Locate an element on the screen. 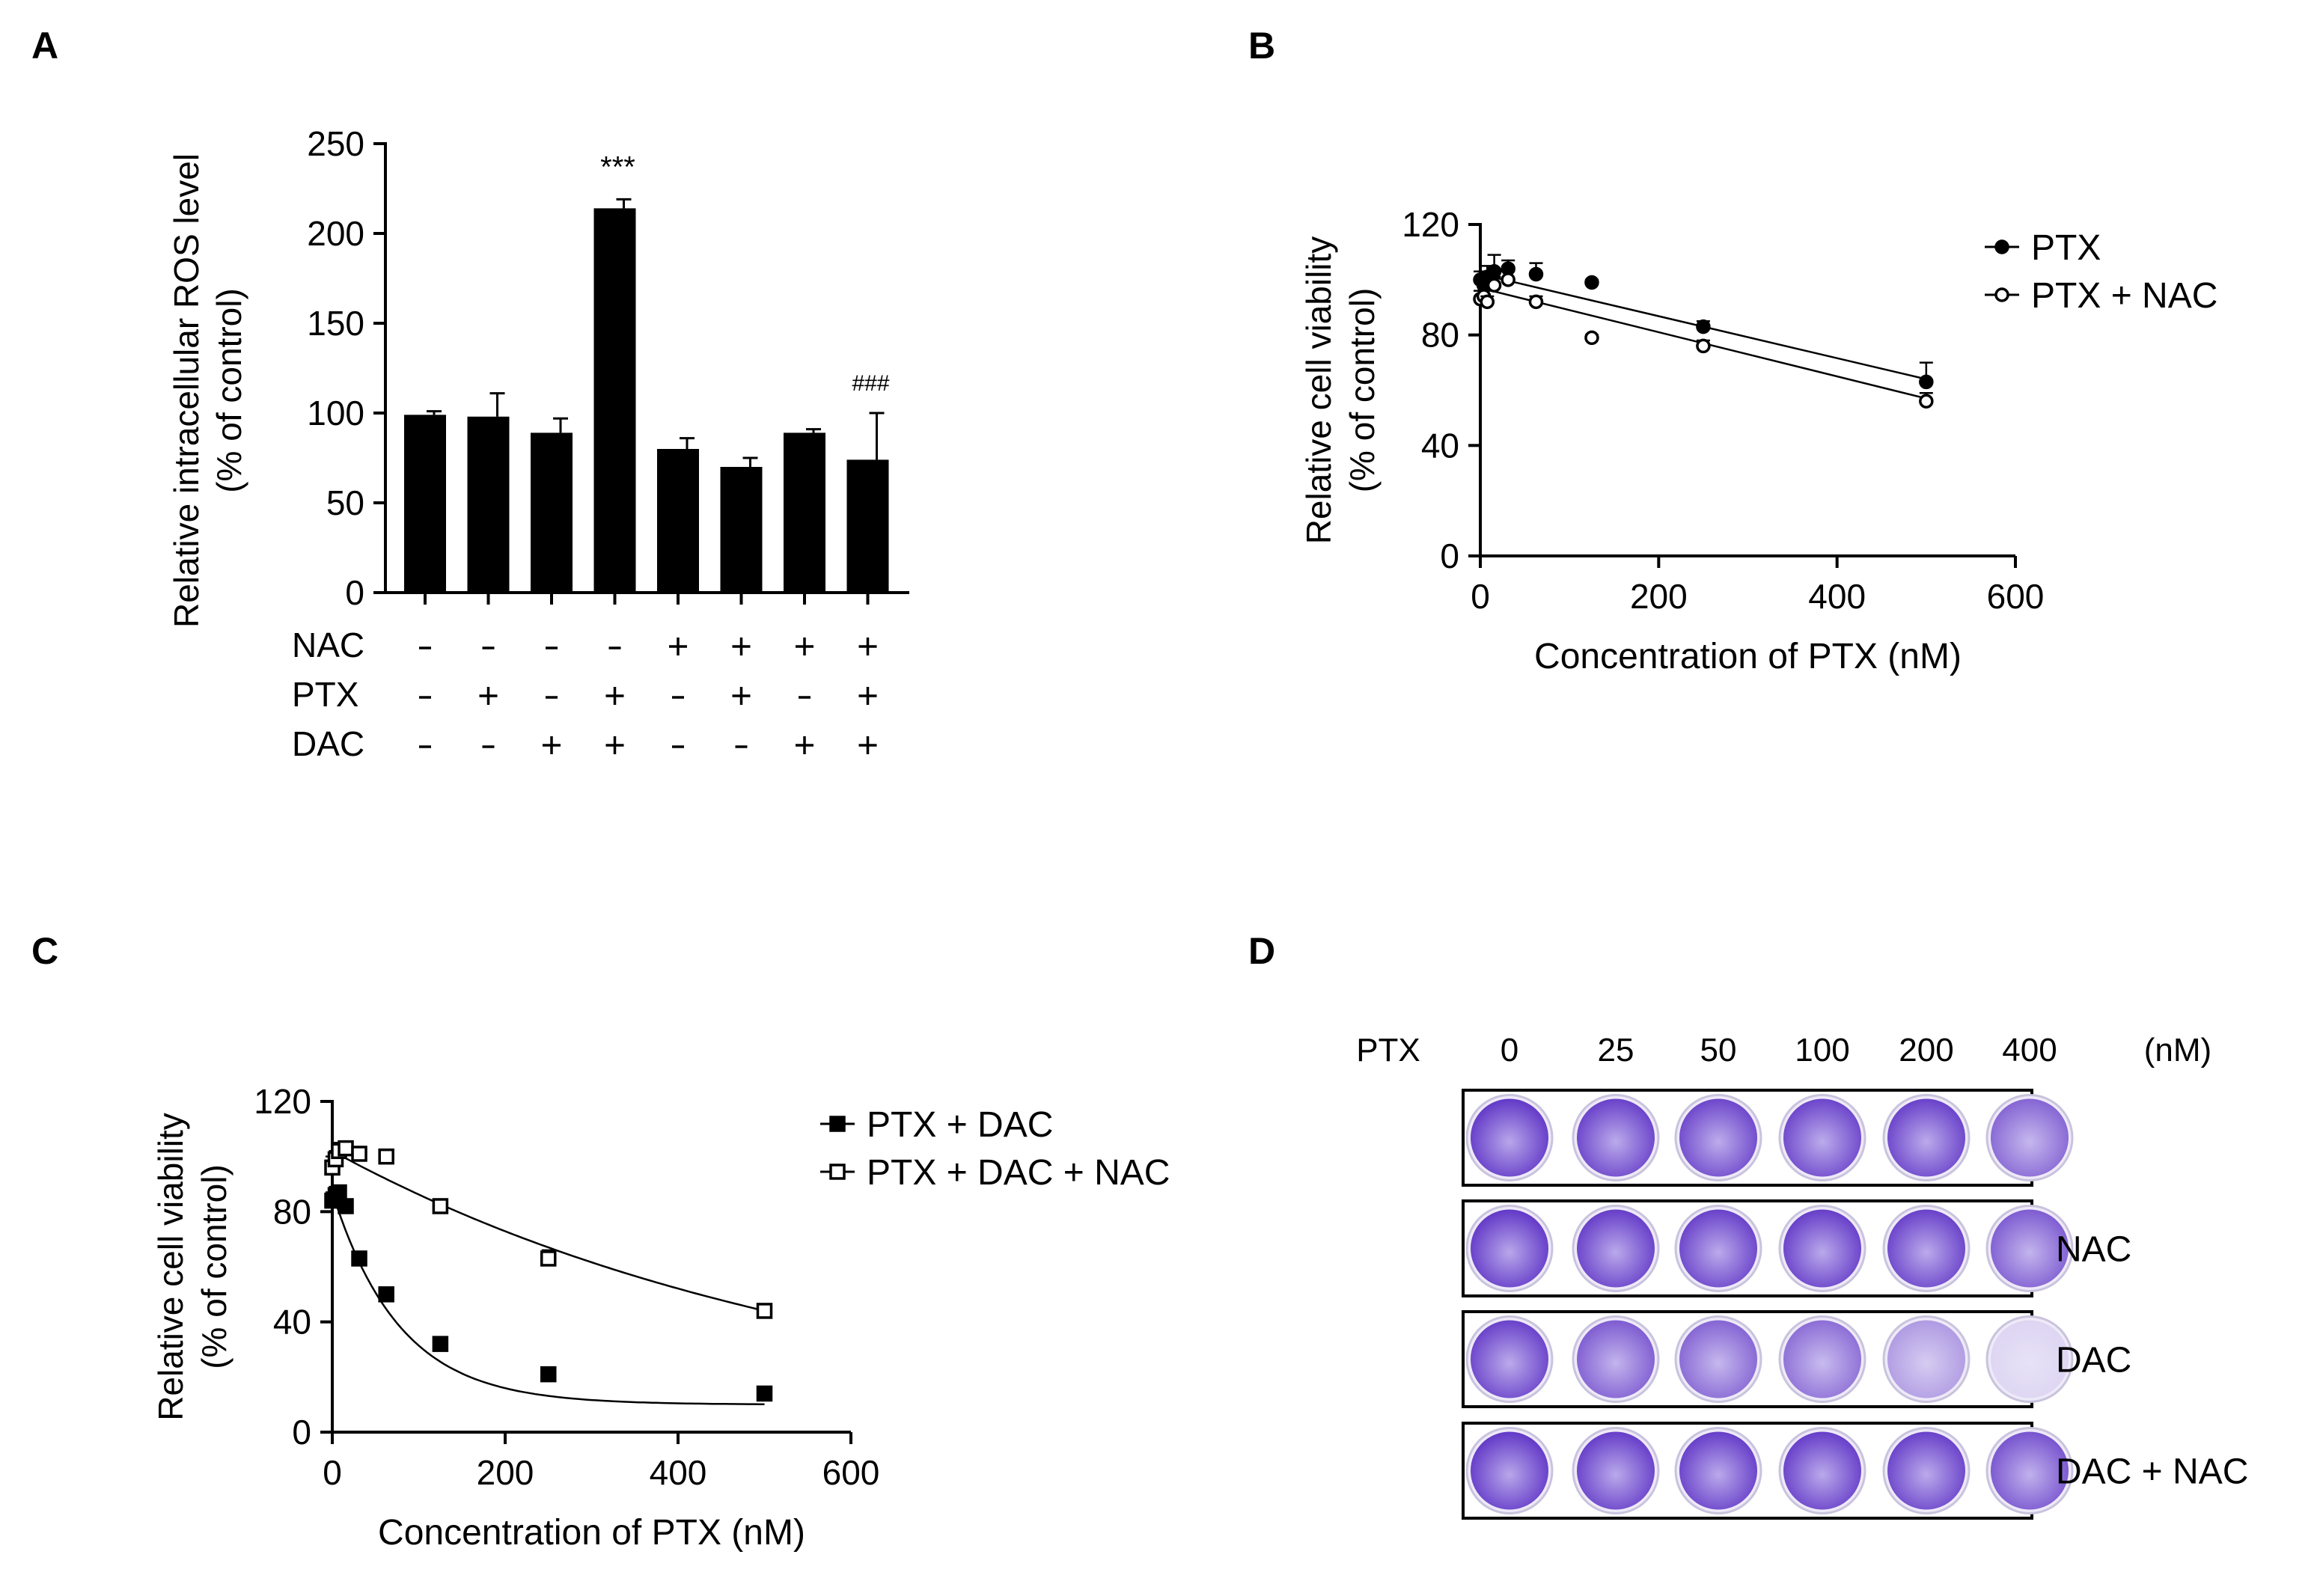  treatment-label-nac: NAC is located at coordinates (328, 645).